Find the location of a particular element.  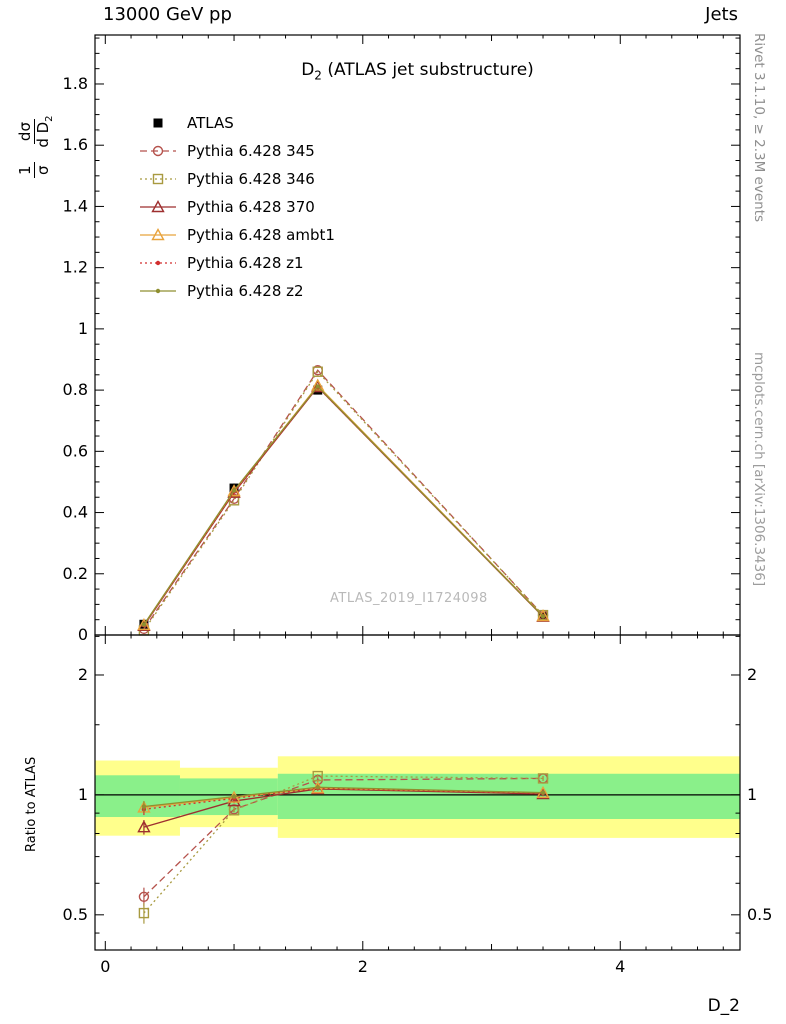

plot-title: D2 (ATLAS jet substructure) is located at coordinates (417, 71).